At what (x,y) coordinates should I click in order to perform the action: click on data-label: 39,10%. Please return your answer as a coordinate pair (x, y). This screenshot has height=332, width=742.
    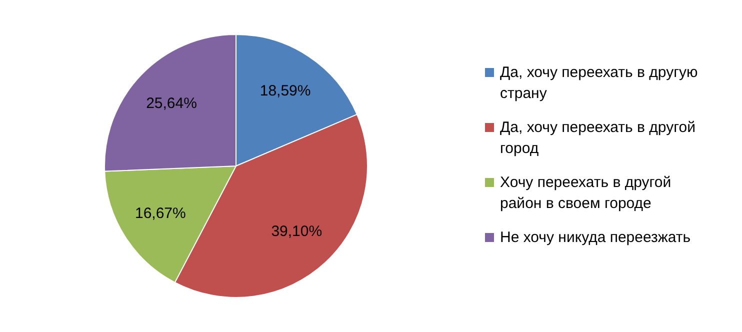
    Looking at the image, I should click on (296, 231).